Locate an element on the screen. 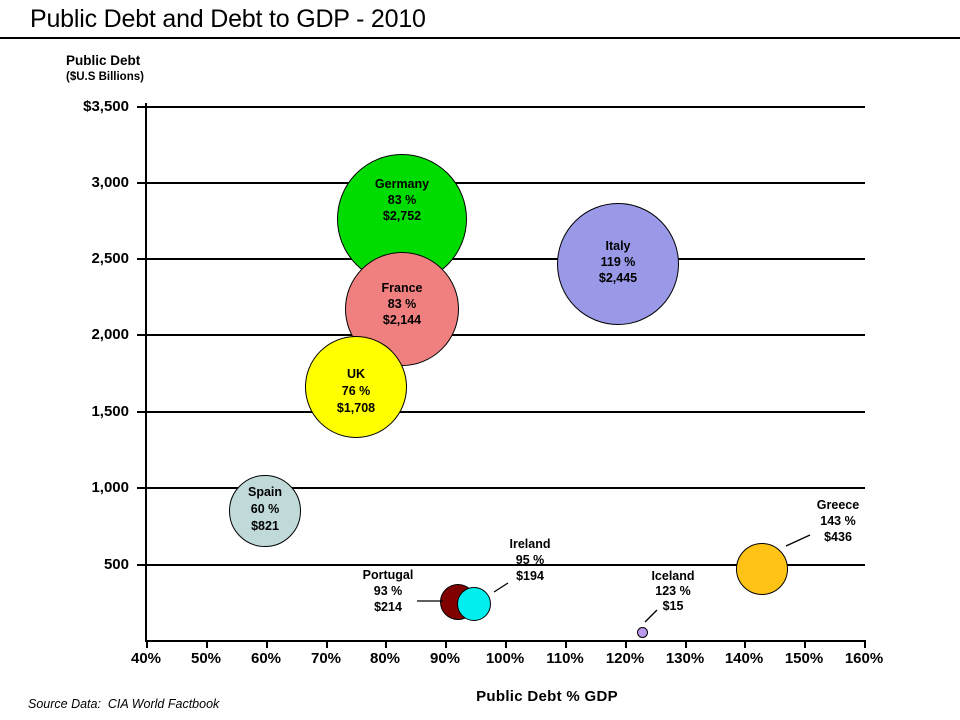 The image size is (960, 720). page-title: Public Debt and Debt to GDP - 2010 is located at coordinates (228, 19).